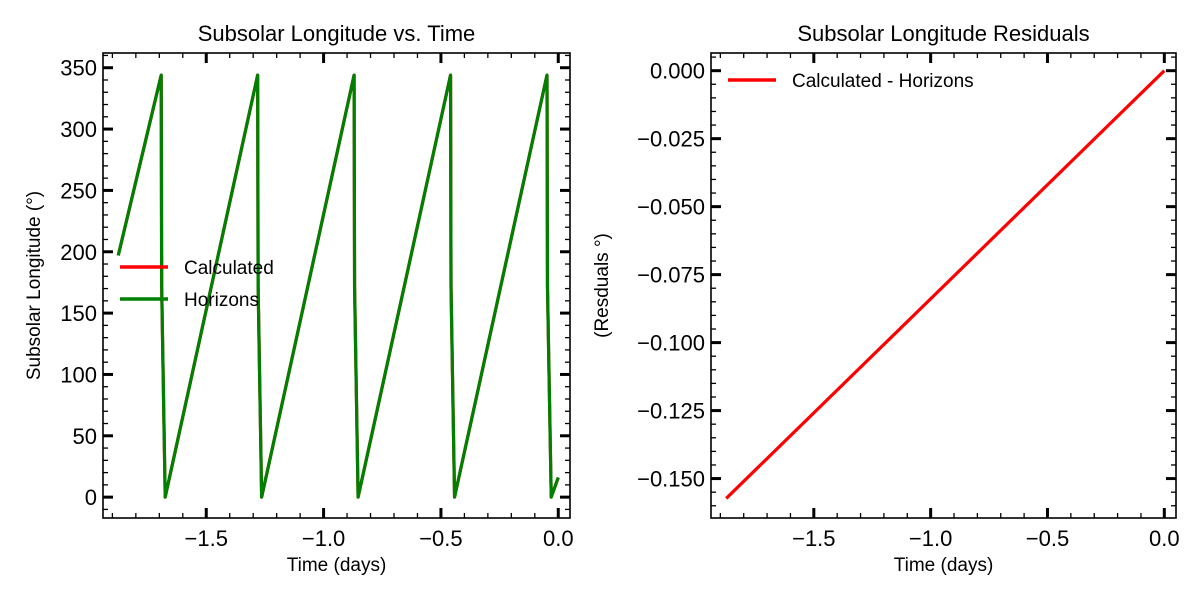 This screenshot has width=1200, height=600. I want to click on y-axis-label: Subsolar Longitude (°), so click(34, 285).